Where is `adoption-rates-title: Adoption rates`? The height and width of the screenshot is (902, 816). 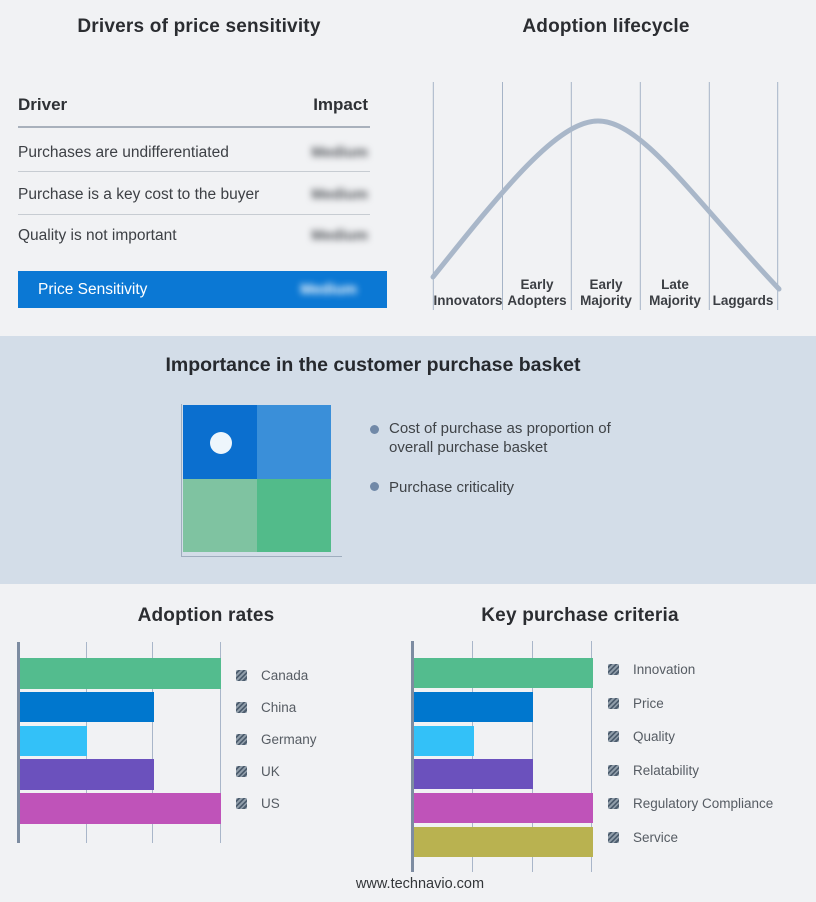 adoption-rates-title: Adoption rates is located at coordinates (206, 615).